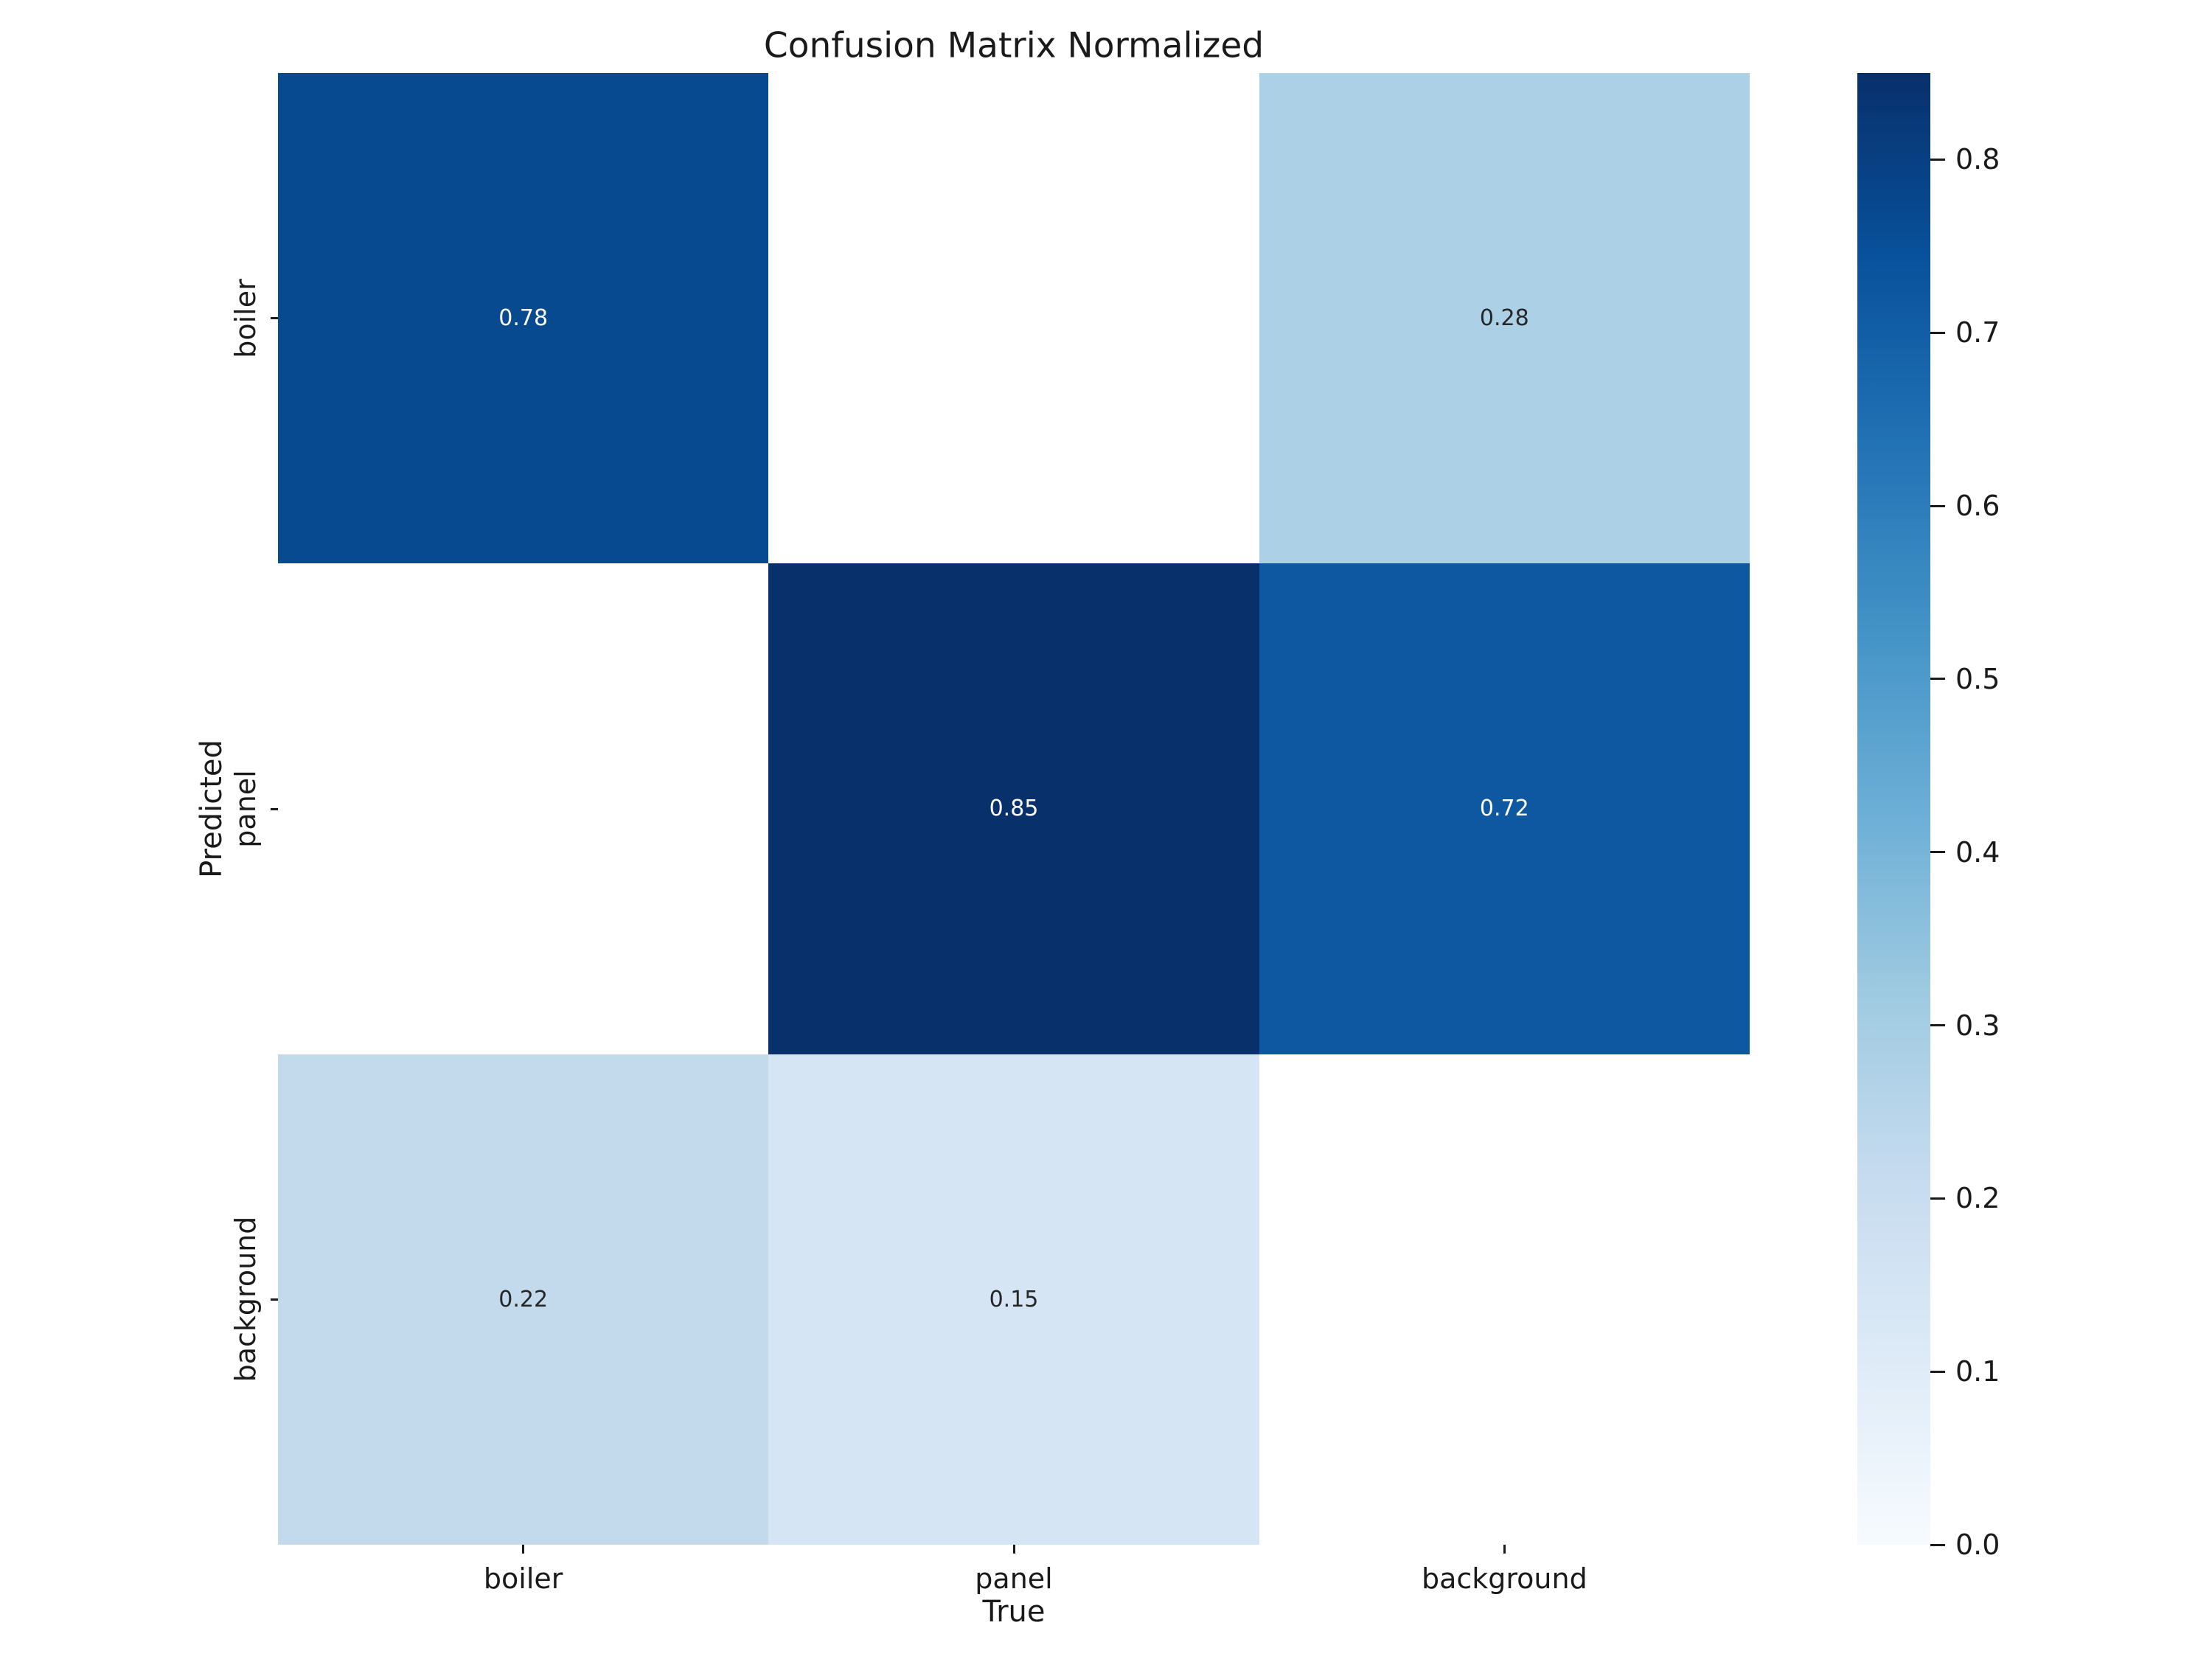 Image resolution: width=2212 pixels, height=1659 pixels. I want to click on colorbar-tick-label: 0.4, so click(1977, 852).